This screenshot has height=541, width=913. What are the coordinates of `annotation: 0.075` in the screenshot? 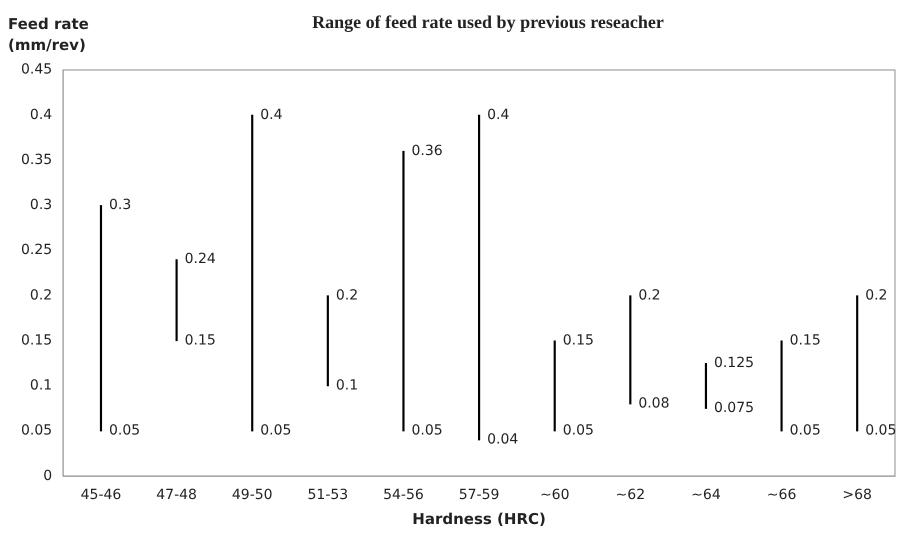 It's located at (734, 408).